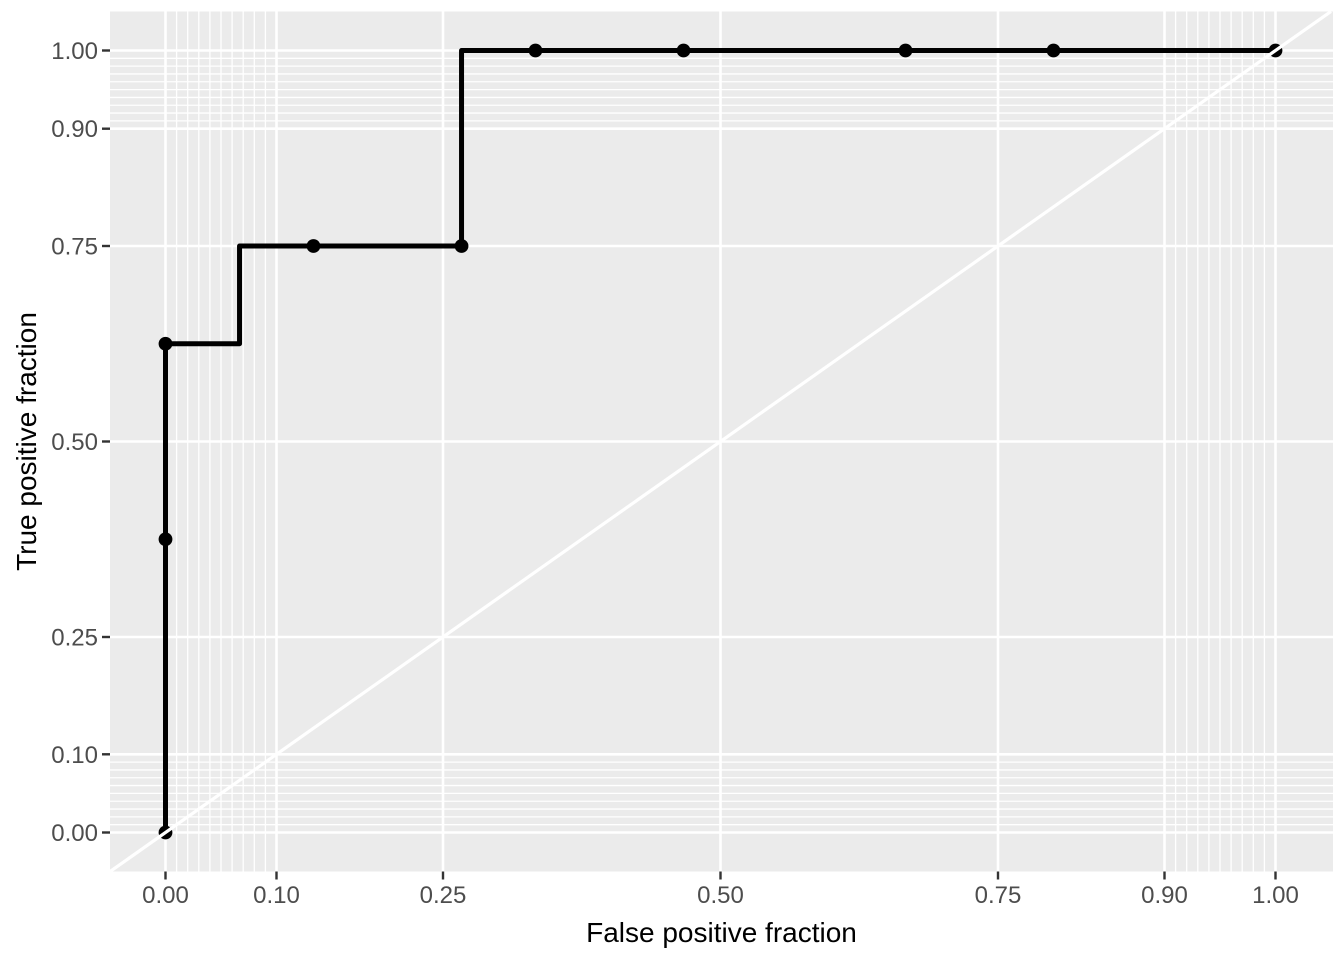 This screenshot has width=1344, height=960. Describe the element at coordinates (74, 129) in the screenshot. I see `y-tick-label: 0.90` at that location.